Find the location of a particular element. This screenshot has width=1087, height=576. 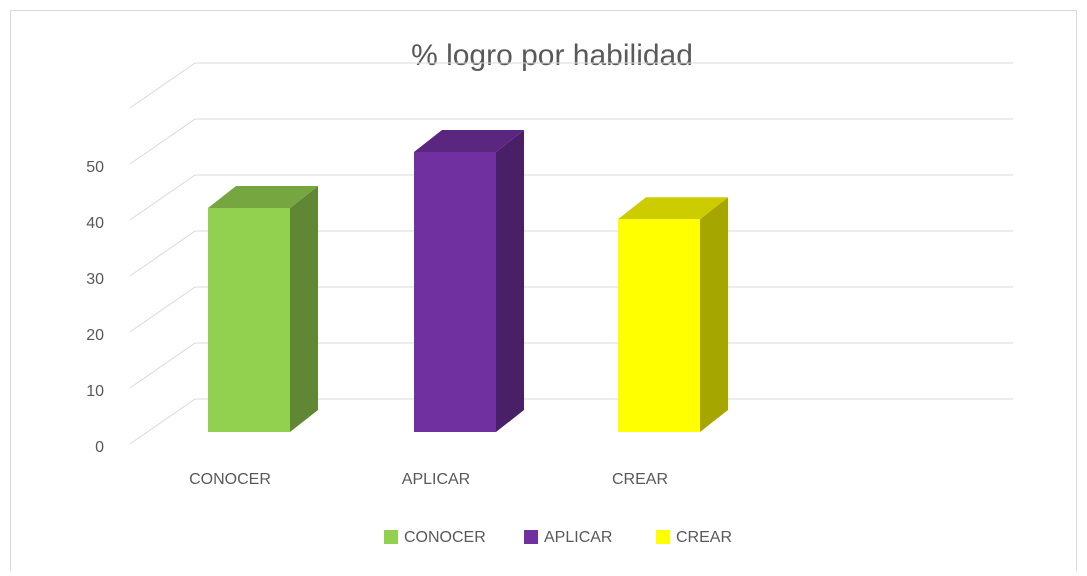

x-tick-label: CONOCER is located at coordinates (230, 479).